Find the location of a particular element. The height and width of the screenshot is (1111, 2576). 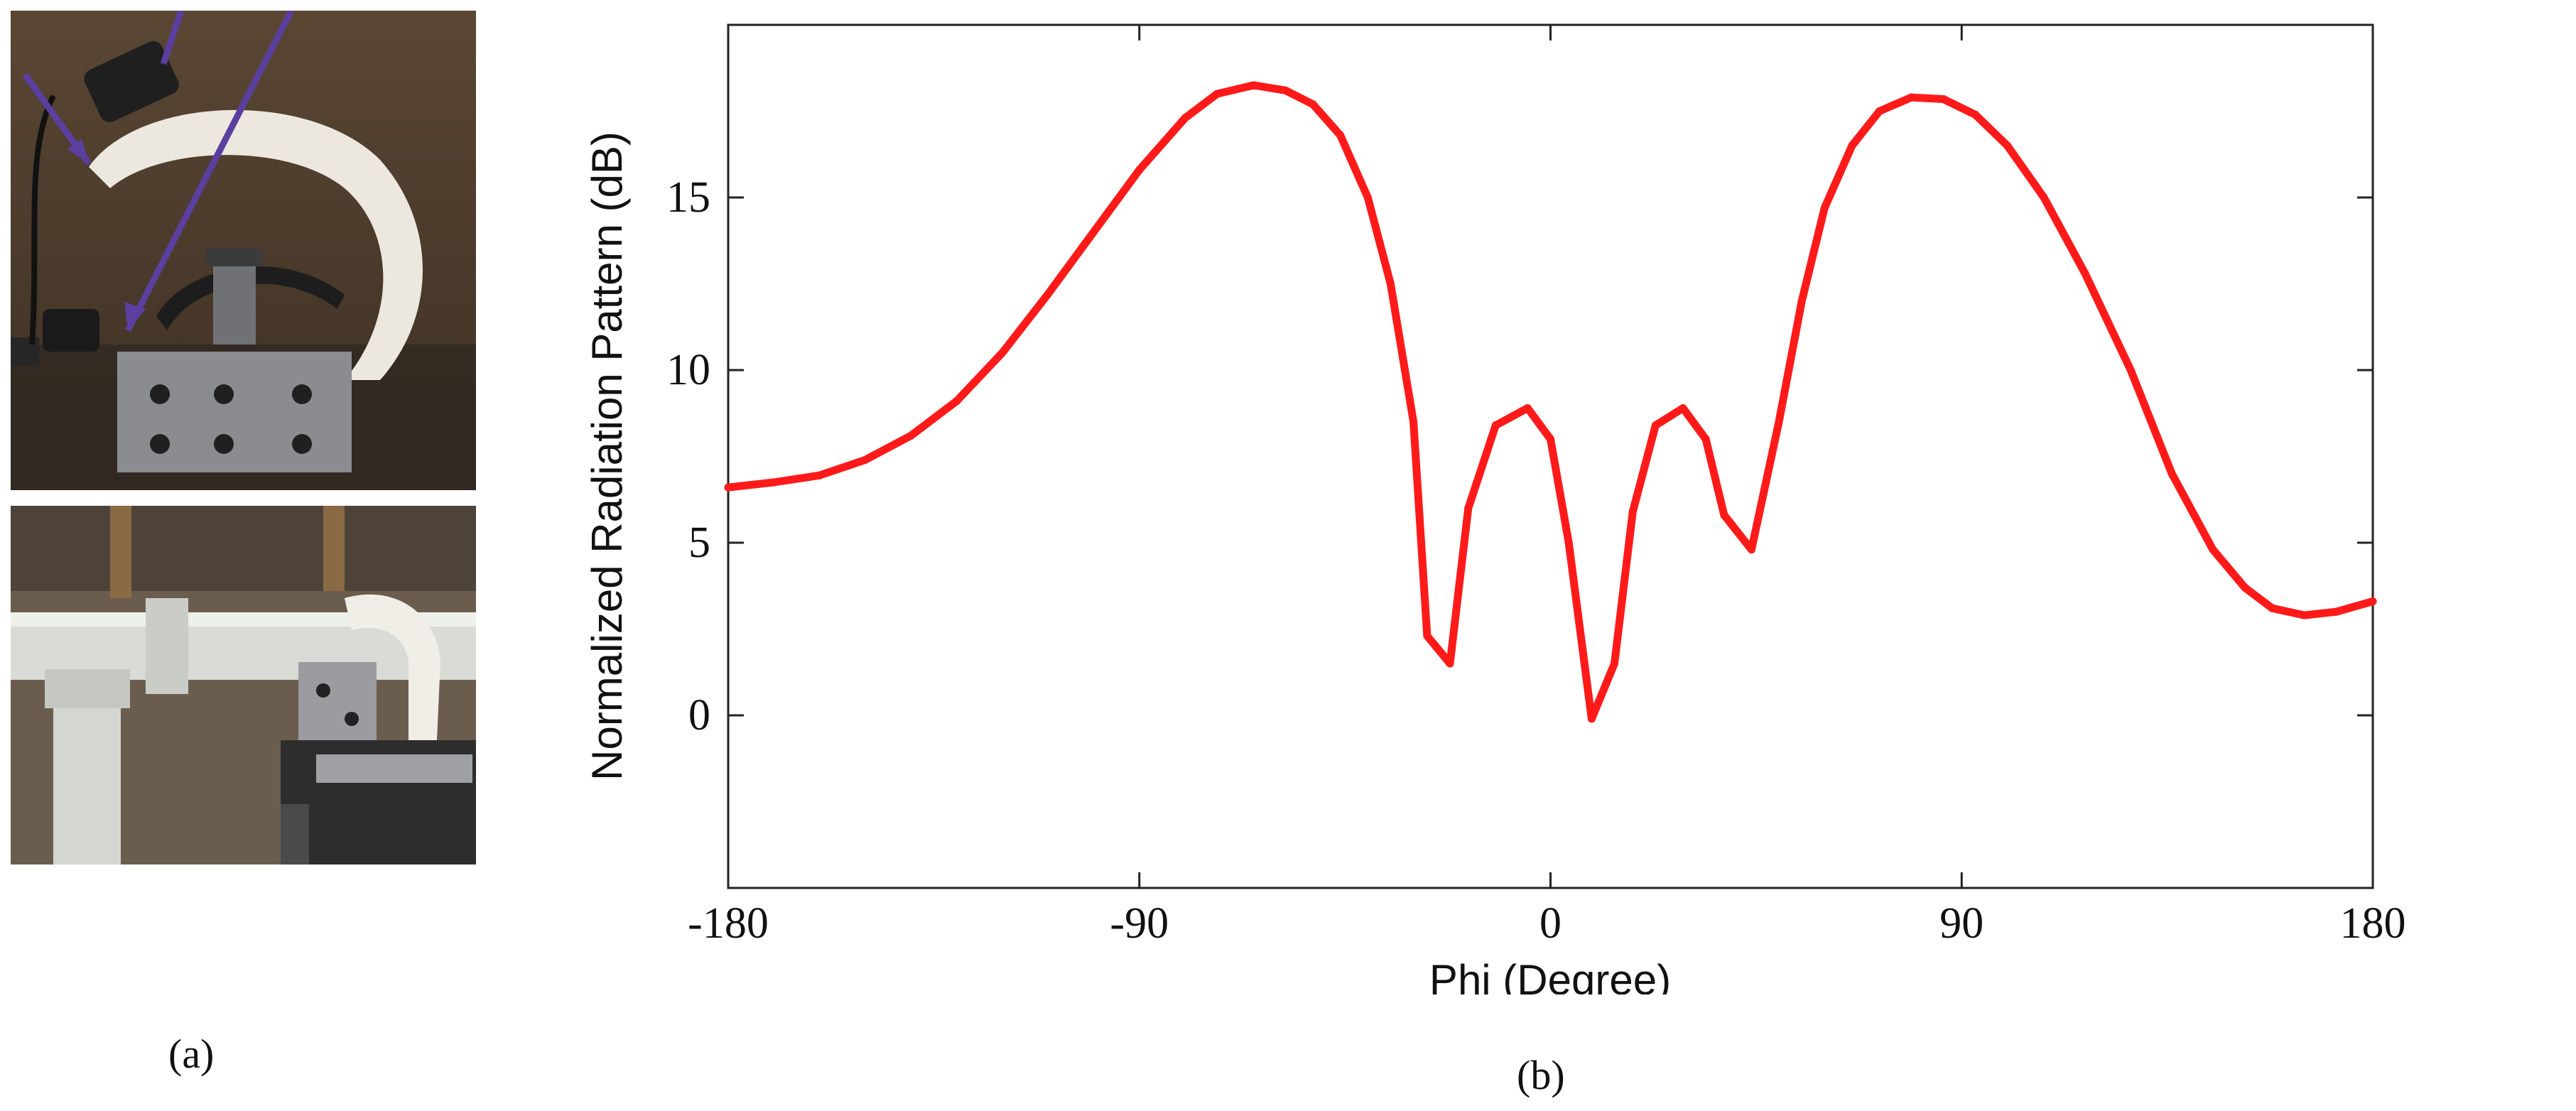

y-tick-label: 15 is located at coordinates (688, 197).